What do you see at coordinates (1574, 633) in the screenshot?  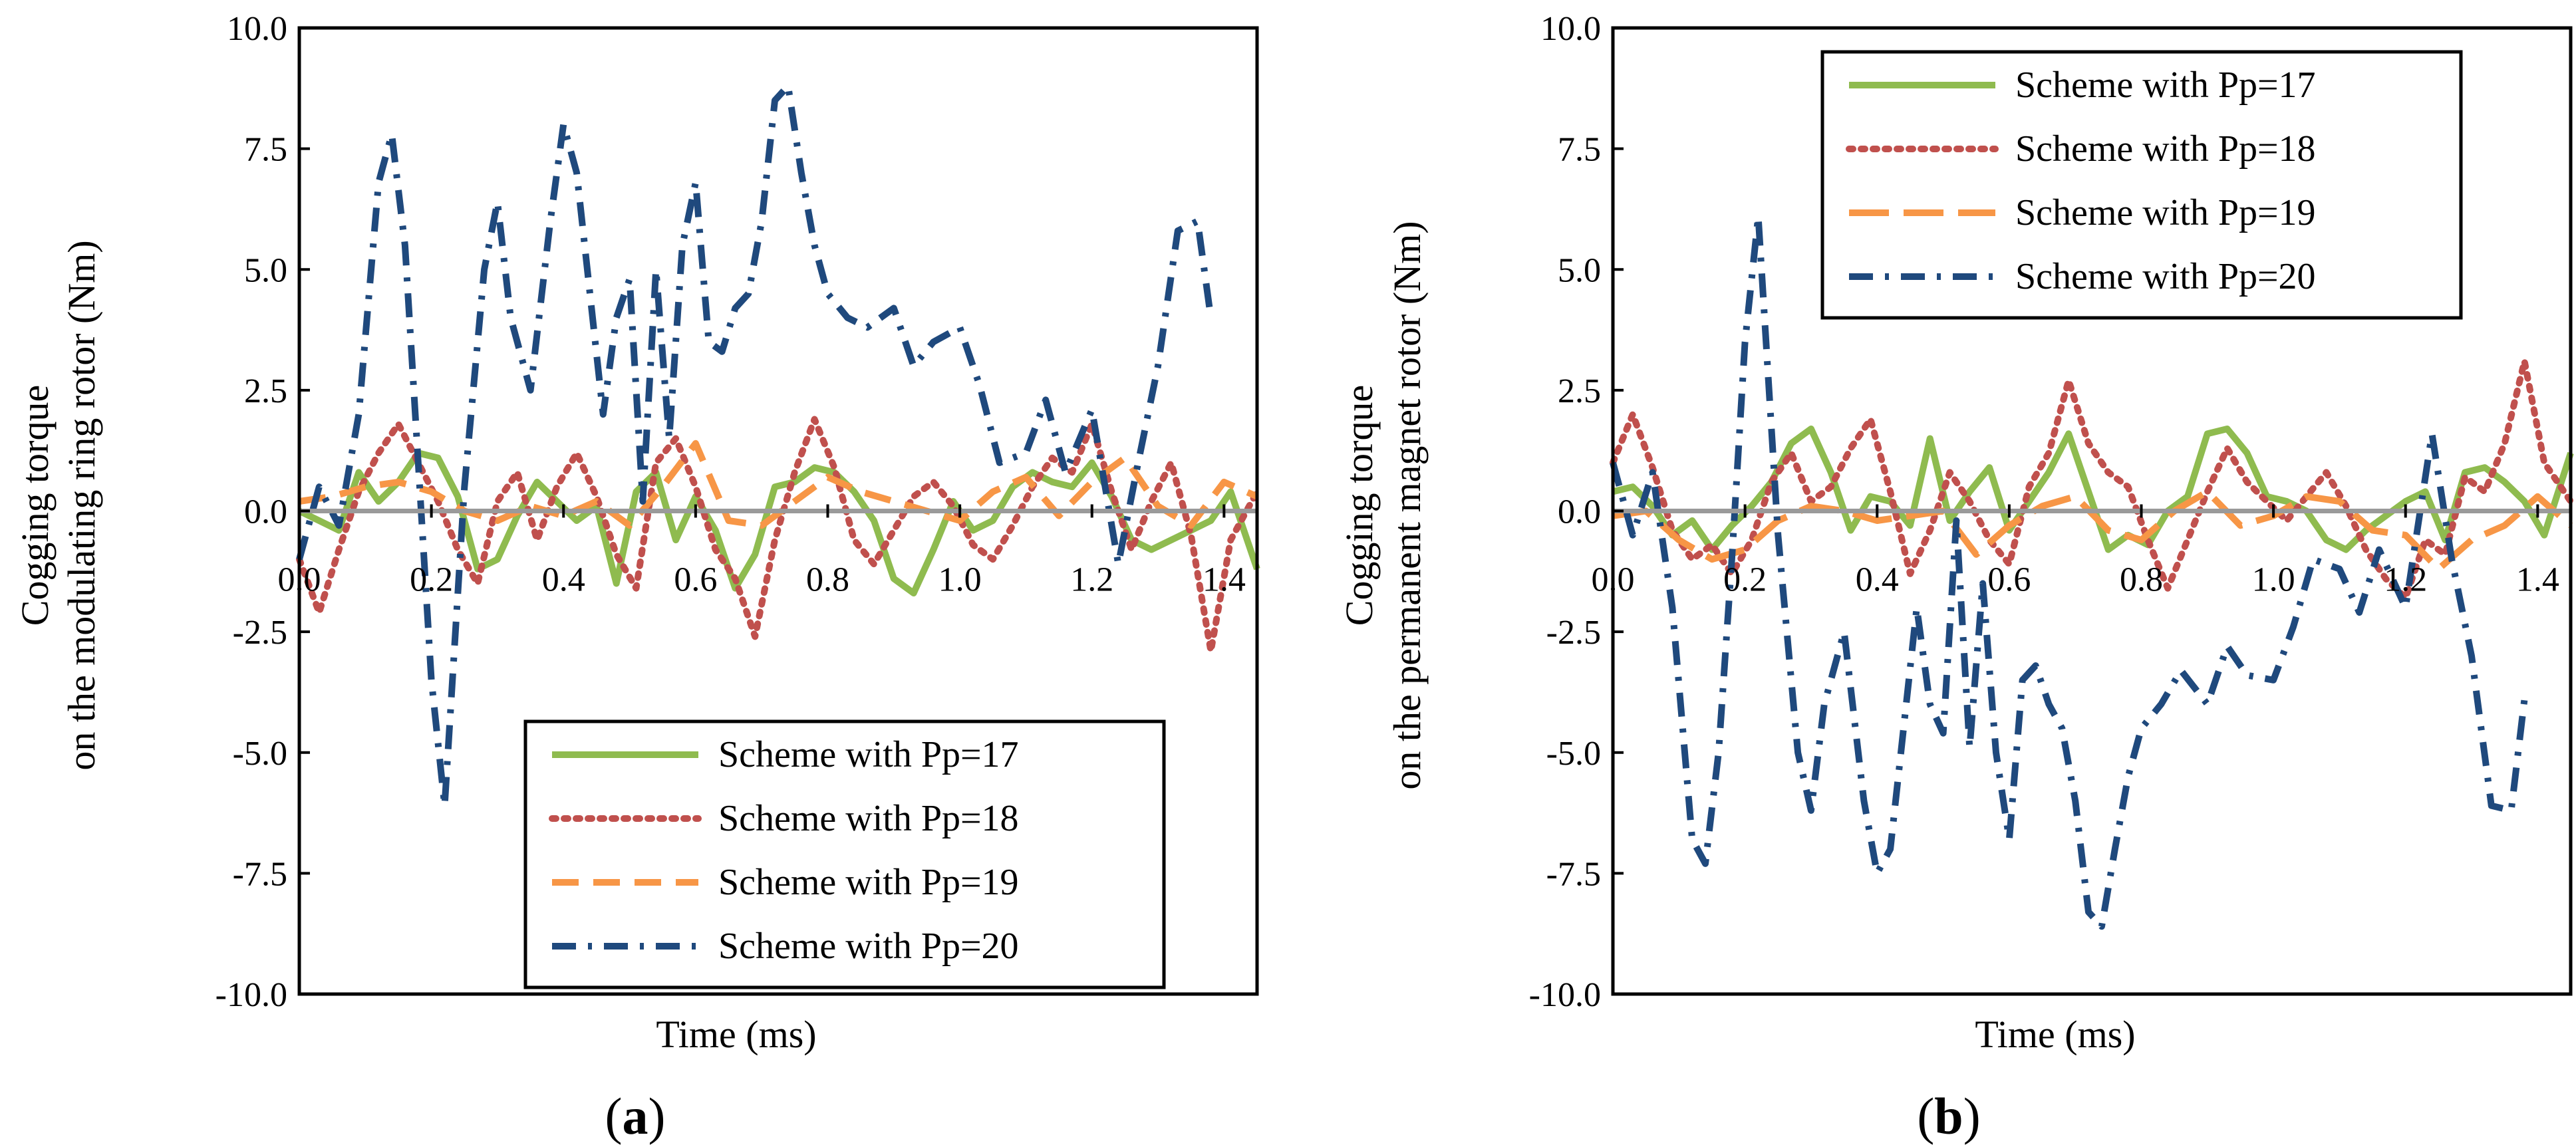 I see `chart-b-y-tick-label: -2.5` at bounding box center [1574, 633].